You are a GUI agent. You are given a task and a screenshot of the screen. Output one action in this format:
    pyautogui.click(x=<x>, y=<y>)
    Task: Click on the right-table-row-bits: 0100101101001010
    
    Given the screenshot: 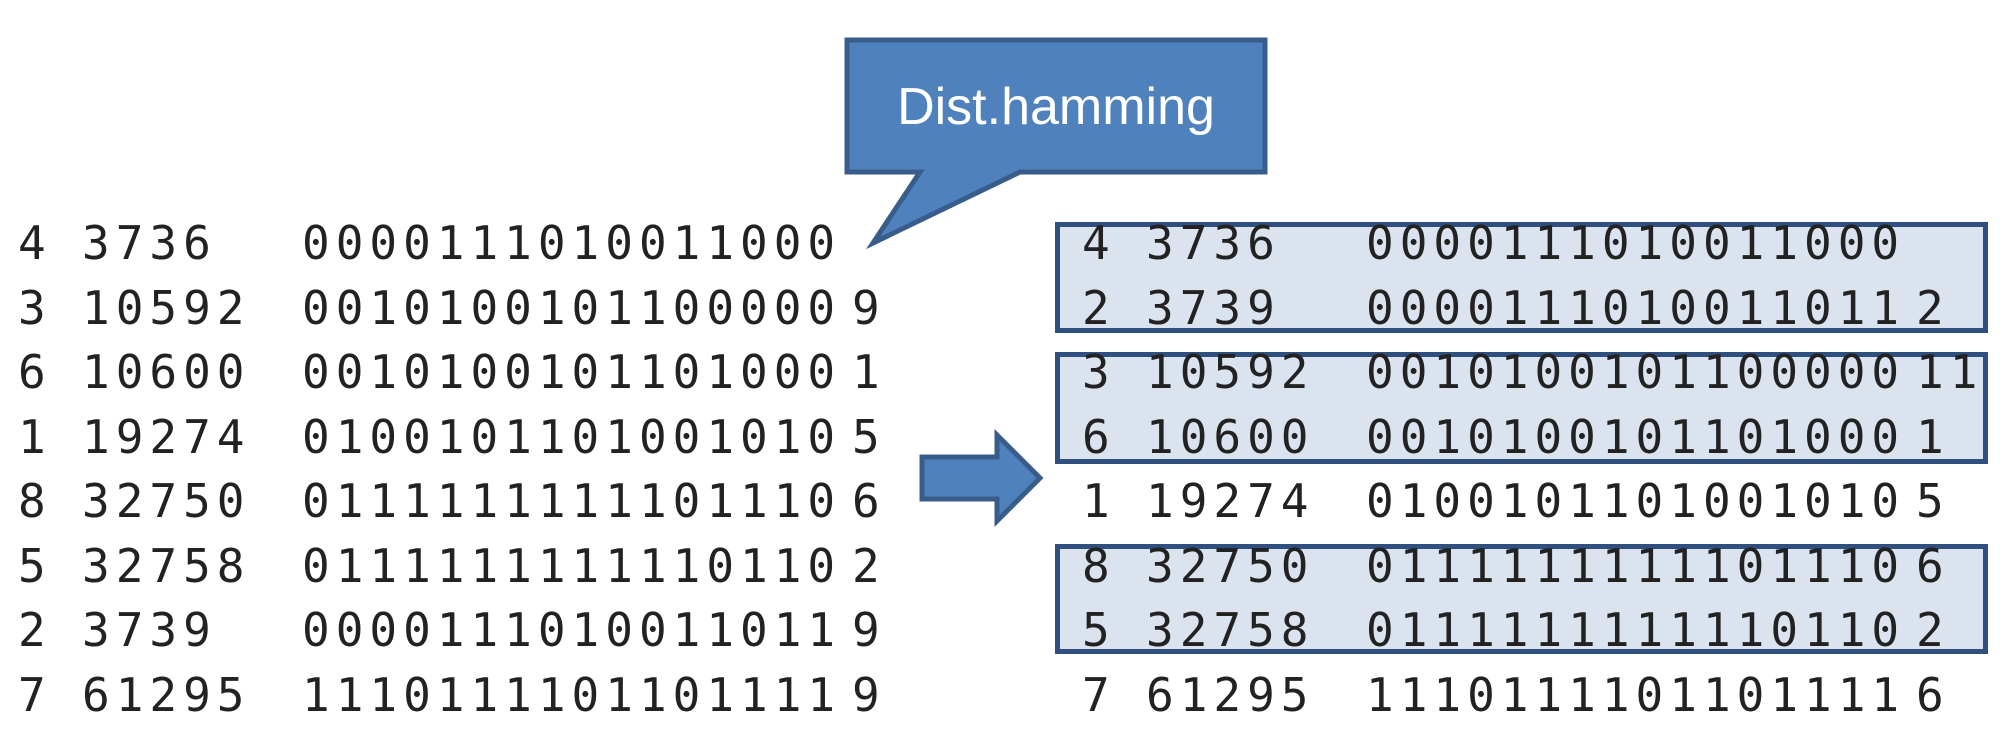 What is the action you would take?
    pyautogui.click(x=1636, y=501)
    